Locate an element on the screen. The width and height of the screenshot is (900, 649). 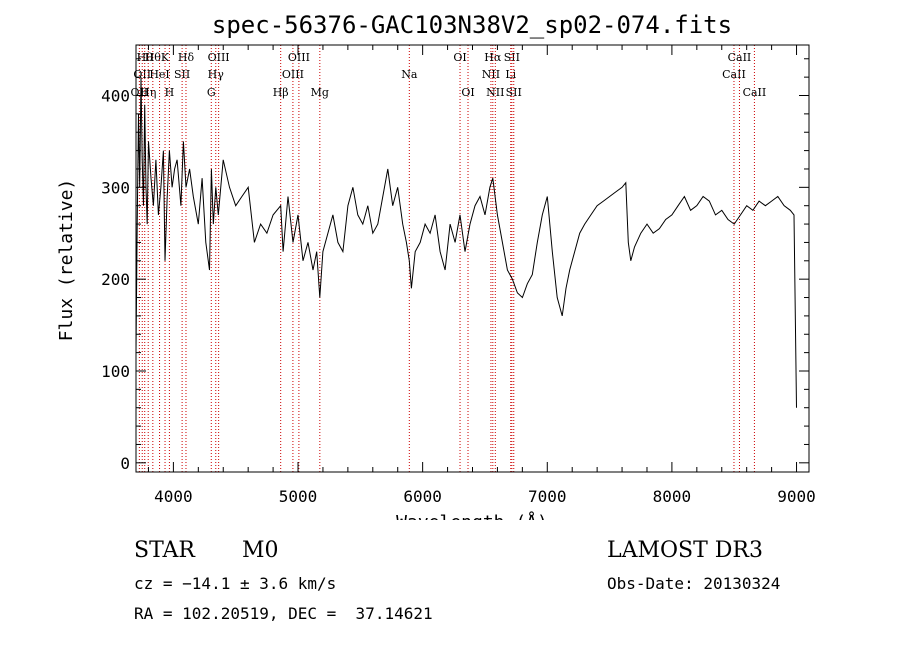
x-tick-label-0: 4000 is located at coordinates (173, 496).